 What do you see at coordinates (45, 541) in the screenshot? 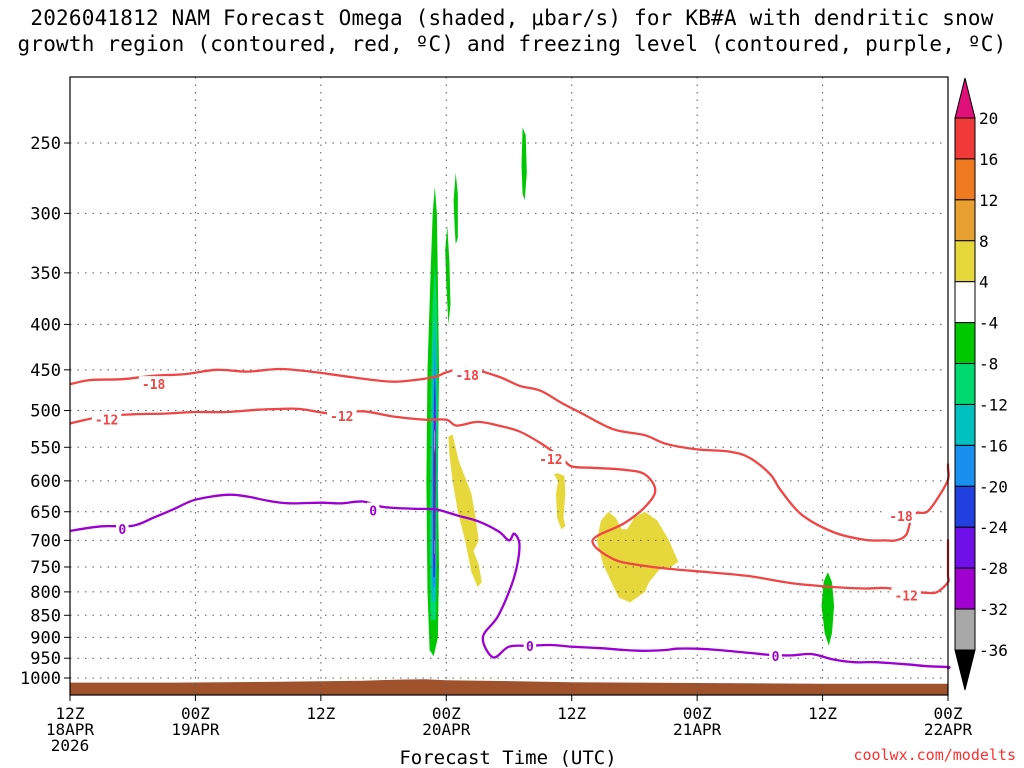
I see `y-tick-label: 700` at bounding box center [45, 541].